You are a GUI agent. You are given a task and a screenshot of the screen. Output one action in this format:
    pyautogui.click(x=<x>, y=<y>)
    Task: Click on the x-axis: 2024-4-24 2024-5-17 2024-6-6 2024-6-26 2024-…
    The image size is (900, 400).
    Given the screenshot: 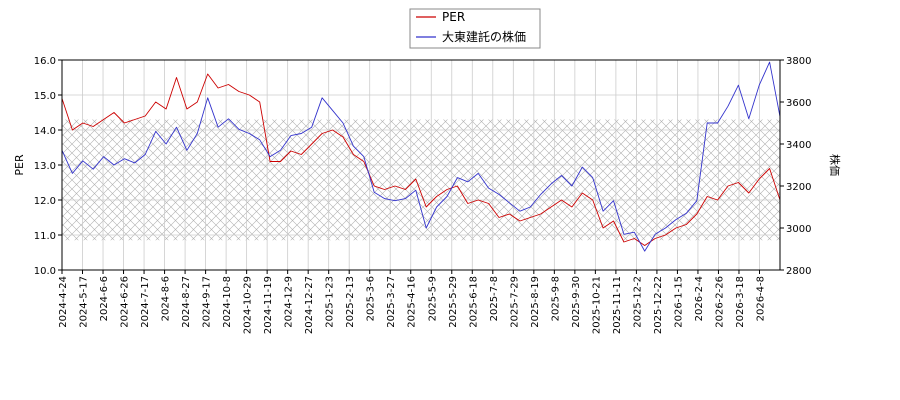 What is the action you would take?
    pyautogui.click(x=412, y=302)
    